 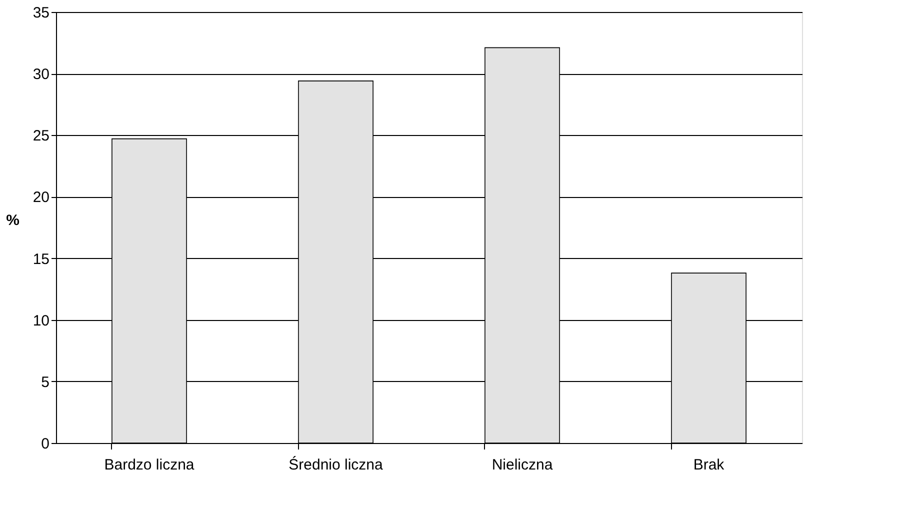 I want to click on x-tick-label: Średnio liczna, so click(x=336, y=465).